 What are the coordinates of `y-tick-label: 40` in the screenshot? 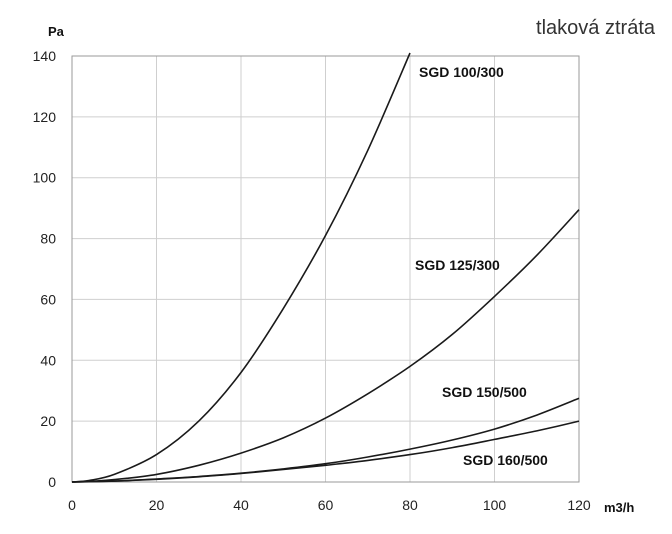 It's located at (48, 360).